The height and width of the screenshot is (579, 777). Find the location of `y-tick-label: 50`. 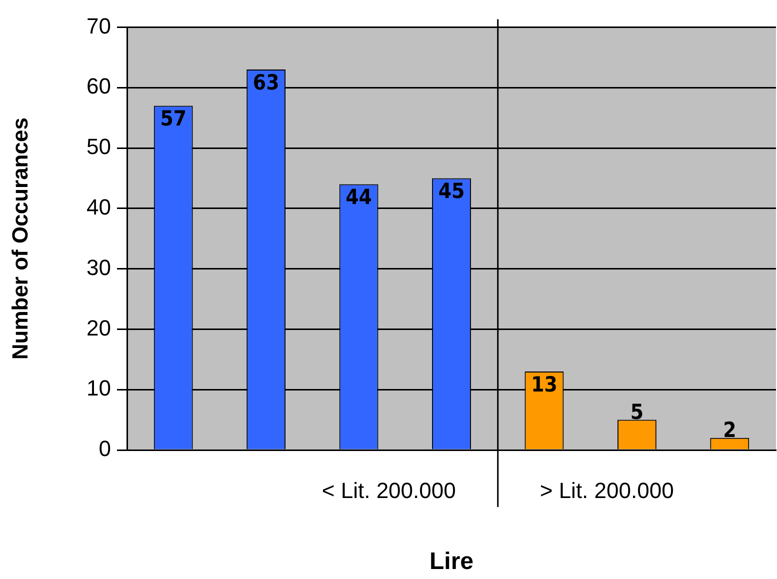

y-tick-label: 50 is located at coordinates (98, 147).